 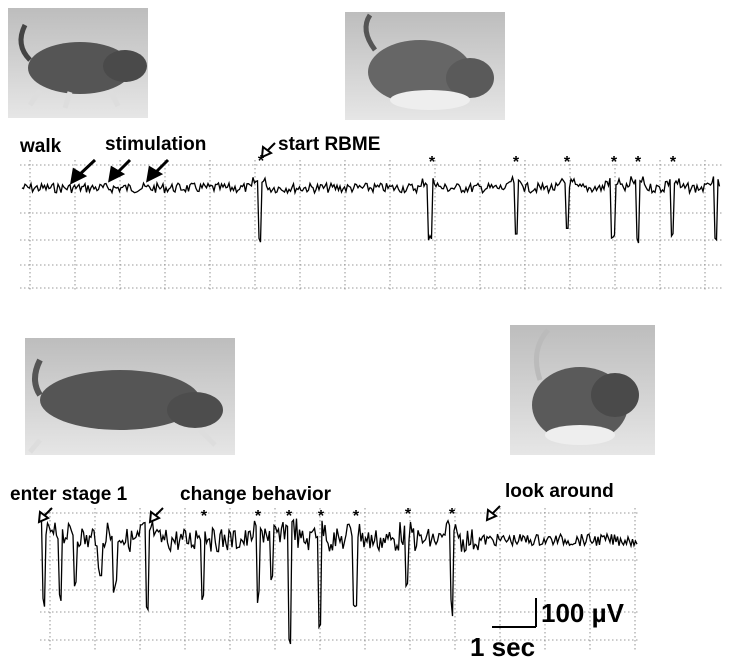 What do you see at coordinates (40, 146) in the screenshot?
I see `label: walk` at bounding box center [40, 146].